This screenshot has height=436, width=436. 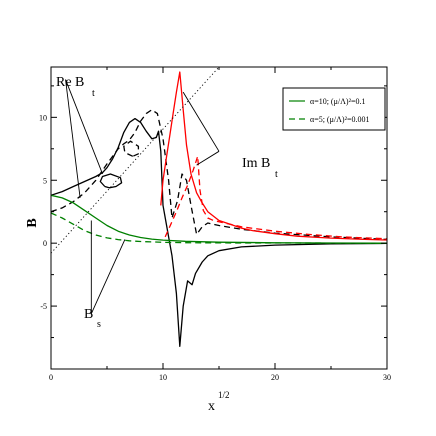 I want to click on legend-label-2: α=5; (μ/Λ)²=0.001, so click(x=339, y=119).